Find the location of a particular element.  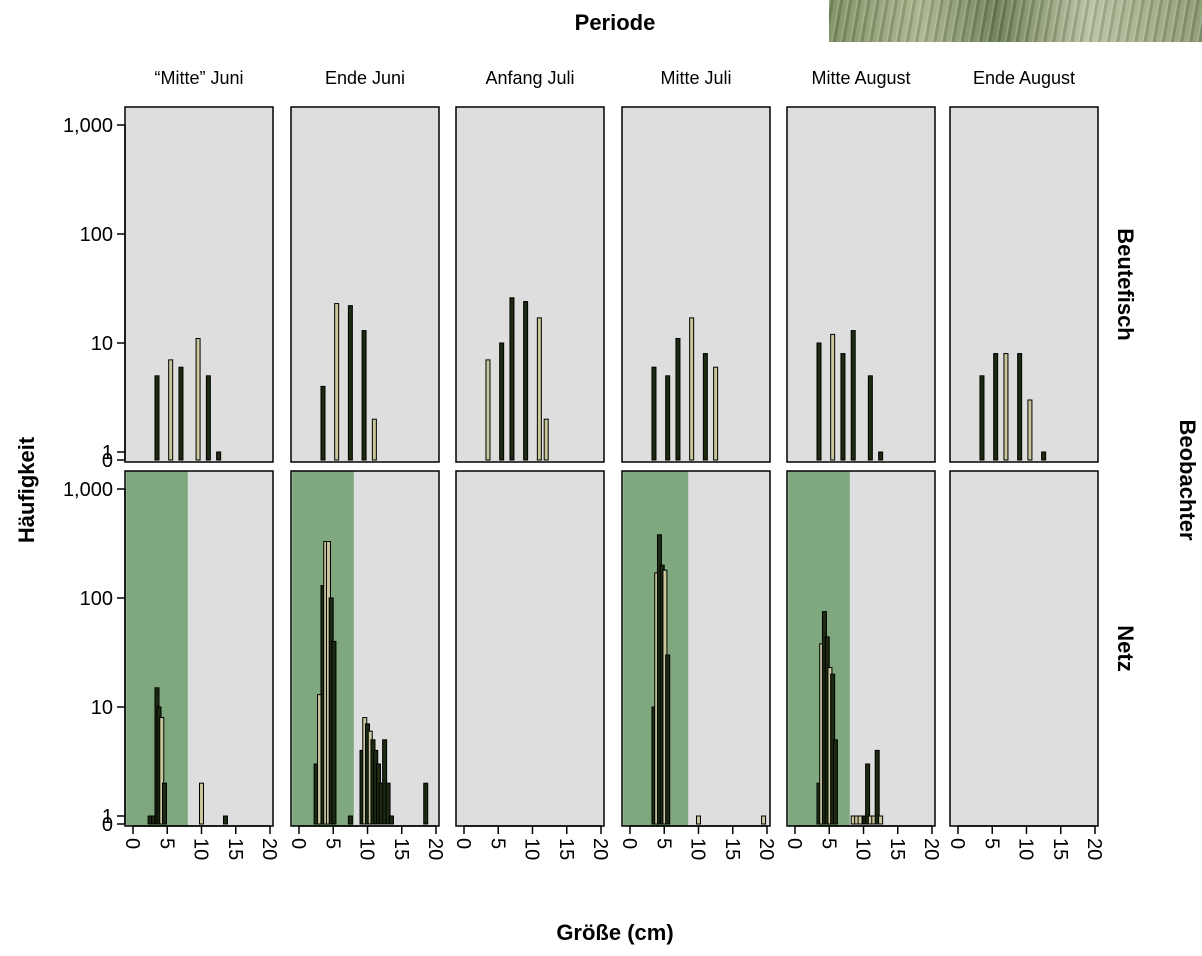

column-label: “Mitte” Juni is located at coordinates (198, 78).